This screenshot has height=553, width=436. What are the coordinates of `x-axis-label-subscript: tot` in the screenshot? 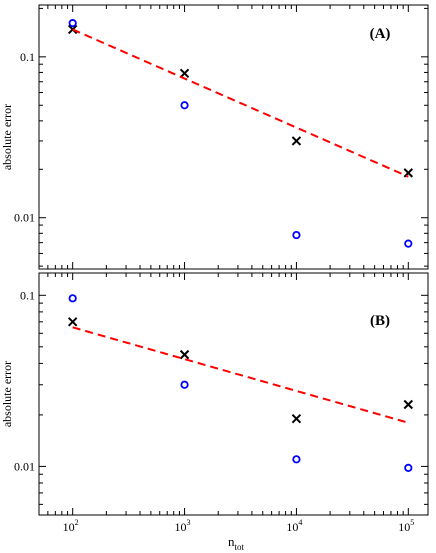 It's located at (239, 547).